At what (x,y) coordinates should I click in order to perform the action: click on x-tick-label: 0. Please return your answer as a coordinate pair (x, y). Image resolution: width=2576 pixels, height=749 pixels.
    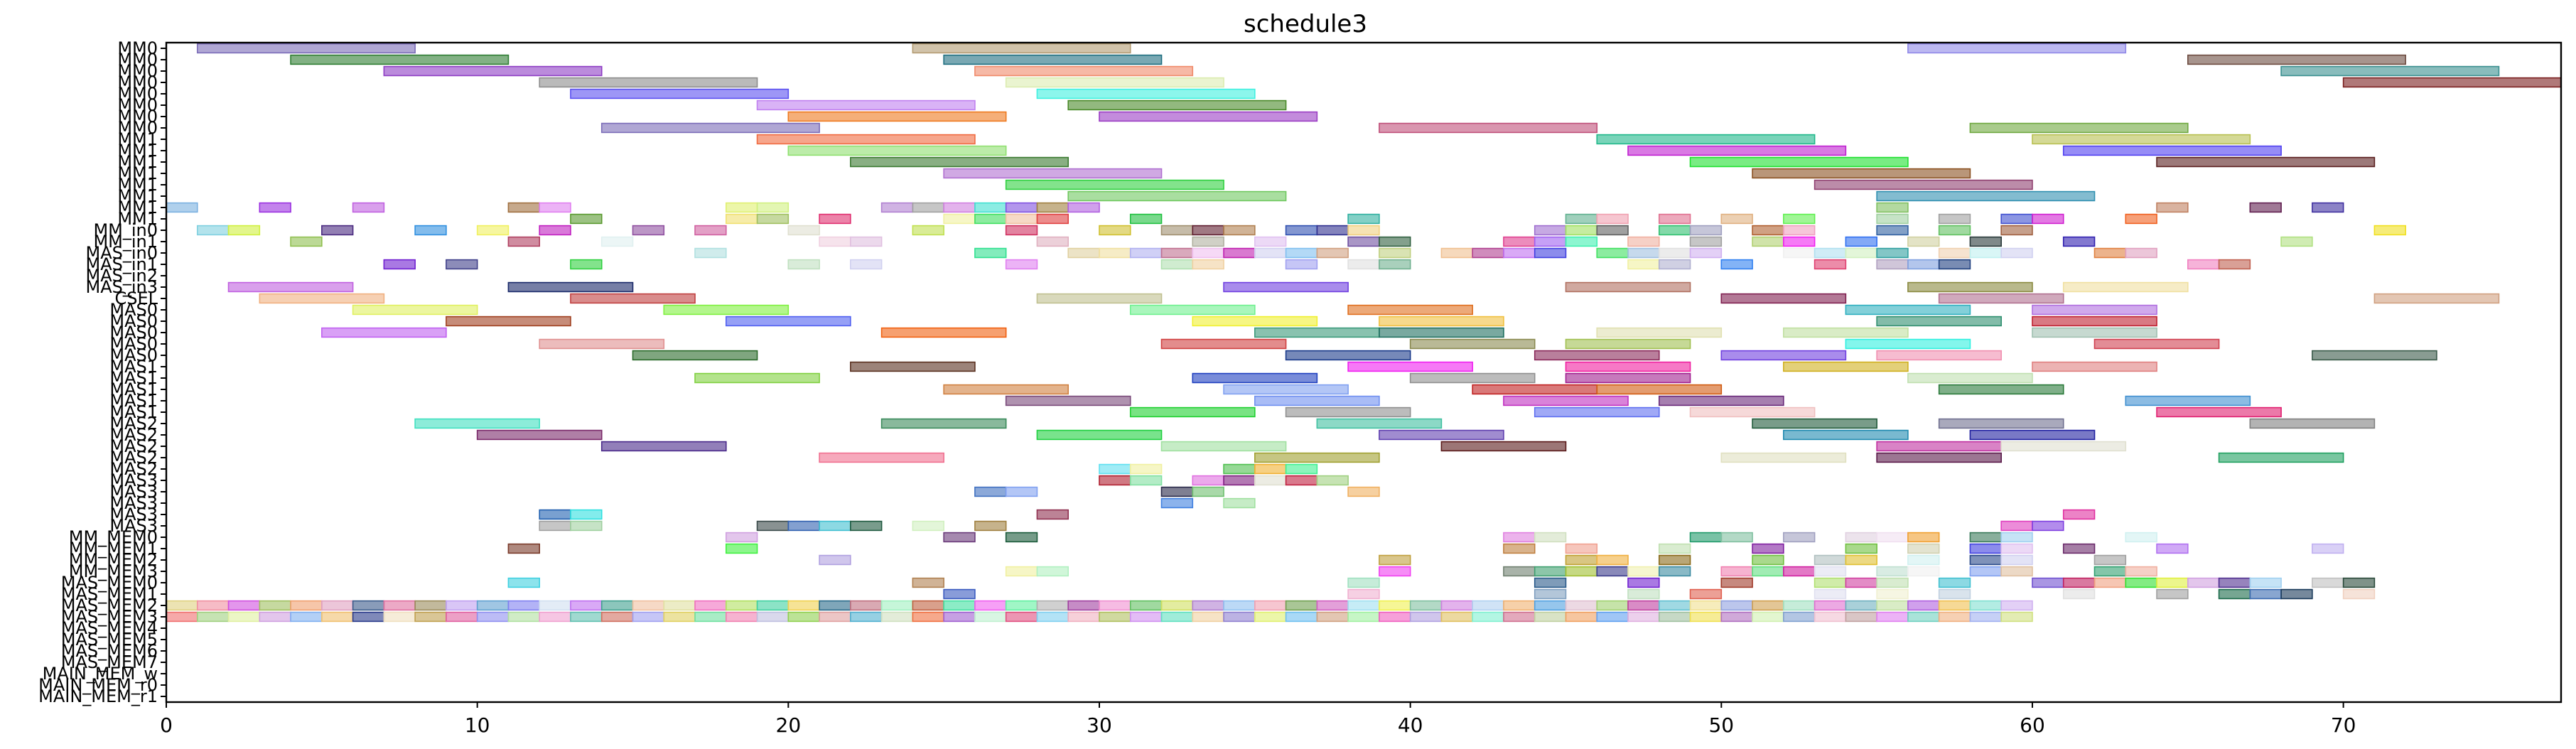
    Looking at the image, I should click on (166, 725).